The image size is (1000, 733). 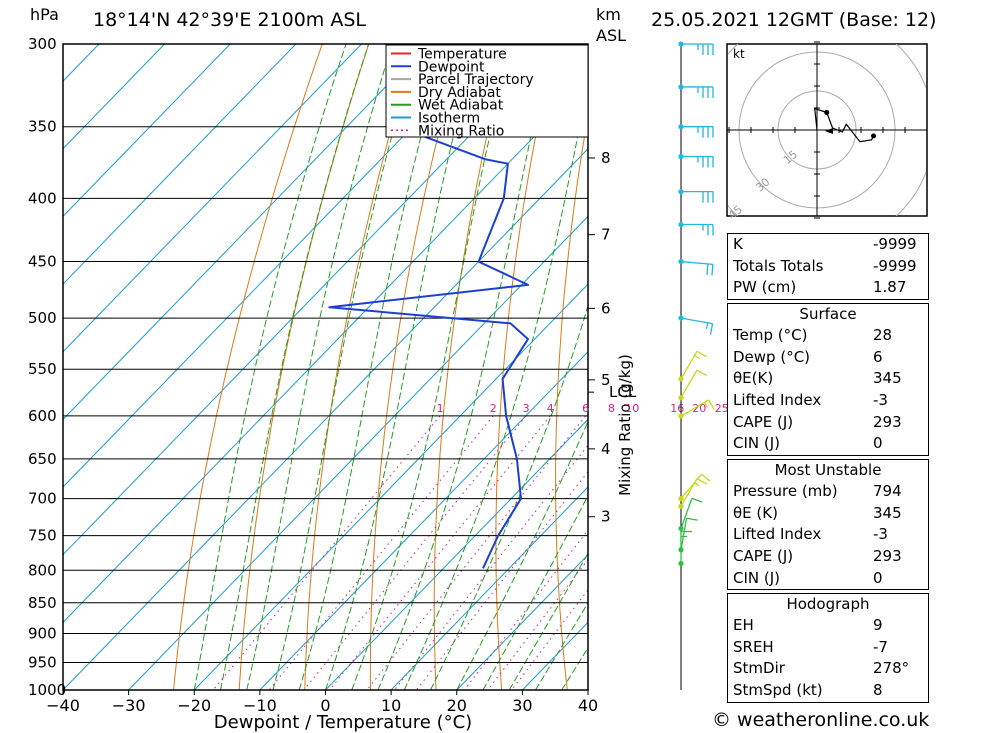 I want to click on row-label: Temp (°C), so click(x=770, y=335).